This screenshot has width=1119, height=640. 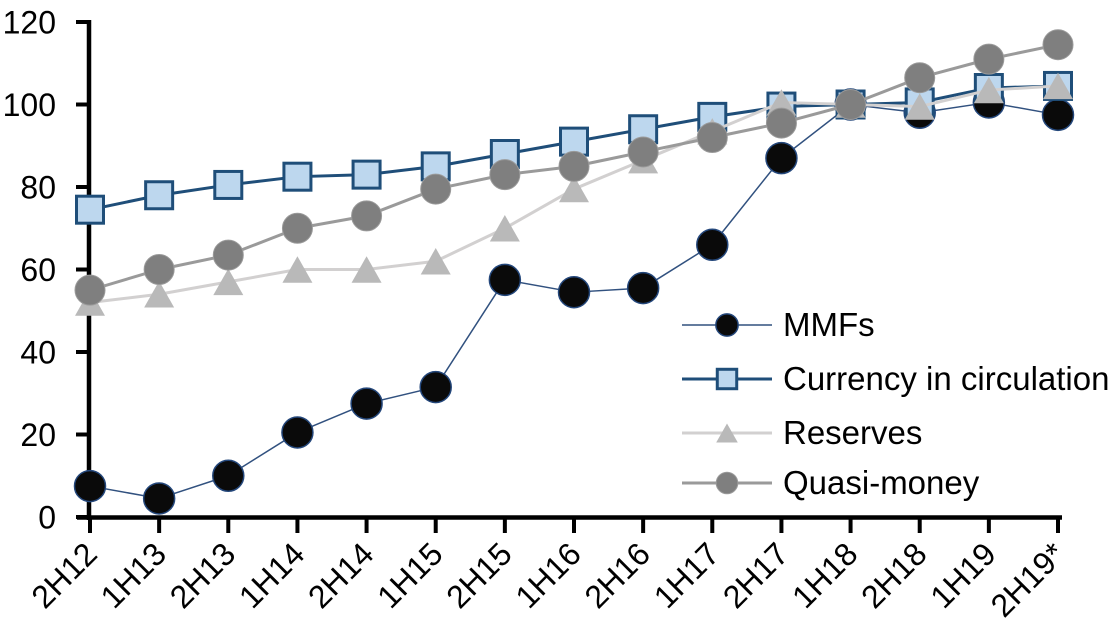 I want to click on y-axis-tick-label: 20, so click(x=38, y=435).